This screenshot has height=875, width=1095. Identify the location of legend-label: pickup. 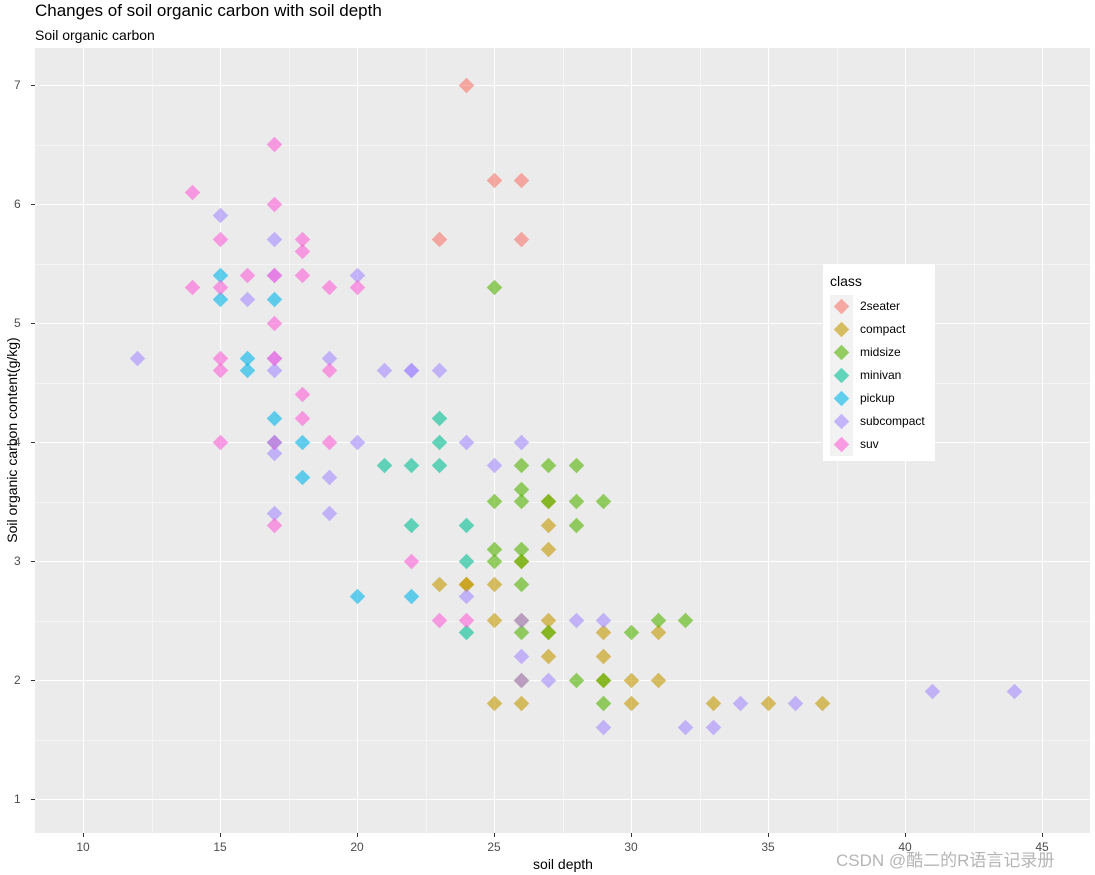
(877, 398).